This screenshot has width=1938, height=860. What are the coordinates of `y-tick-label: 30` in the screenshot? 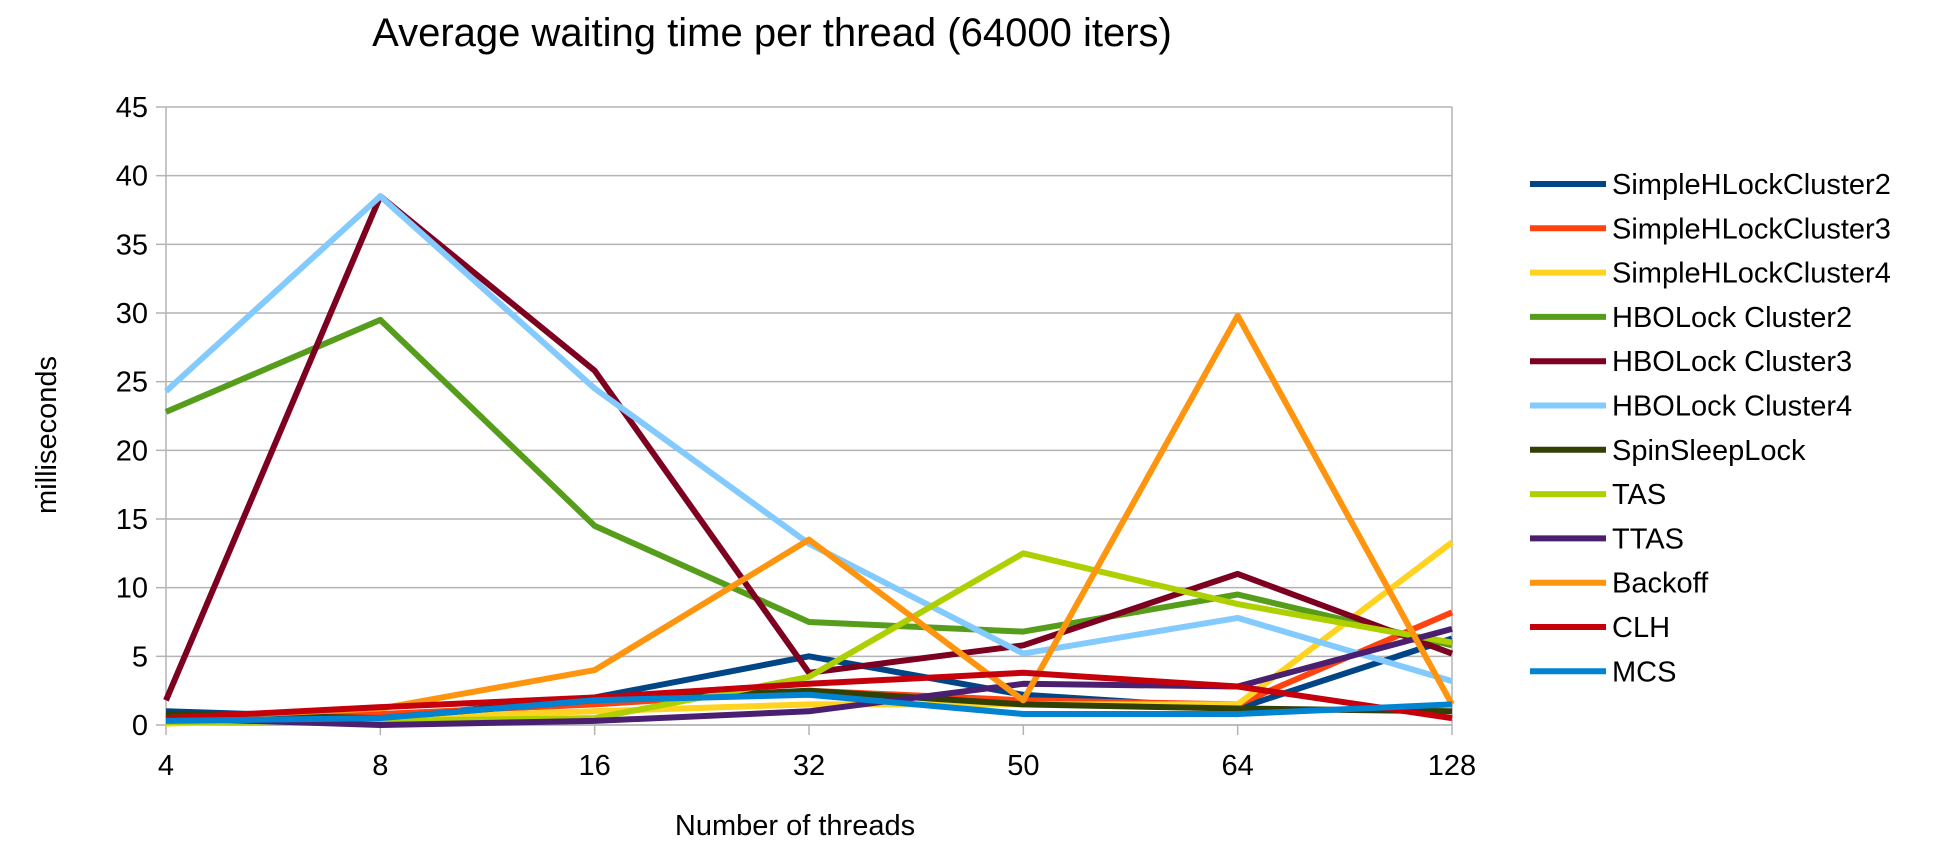 It's located at (132, 314).